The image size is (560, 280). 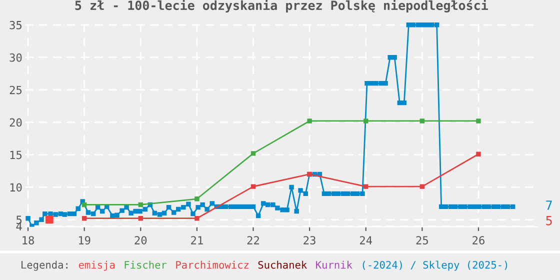 What do you see at coordinates (16, 57) in the screenshot?
I see `y-tick-label: 30` at bounding box center [16, 57].